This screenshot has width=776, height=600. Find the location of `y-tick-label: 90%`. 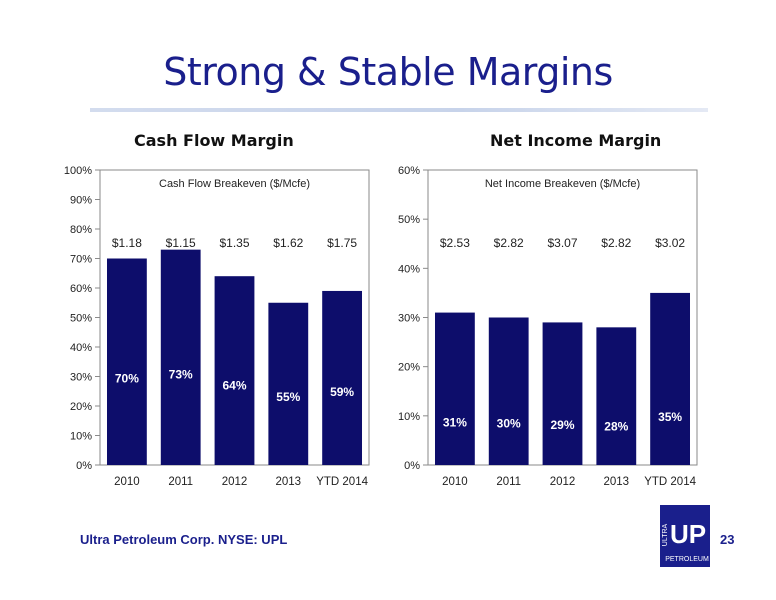

y-tick-label: 90% is located at coordinates (81, 201).